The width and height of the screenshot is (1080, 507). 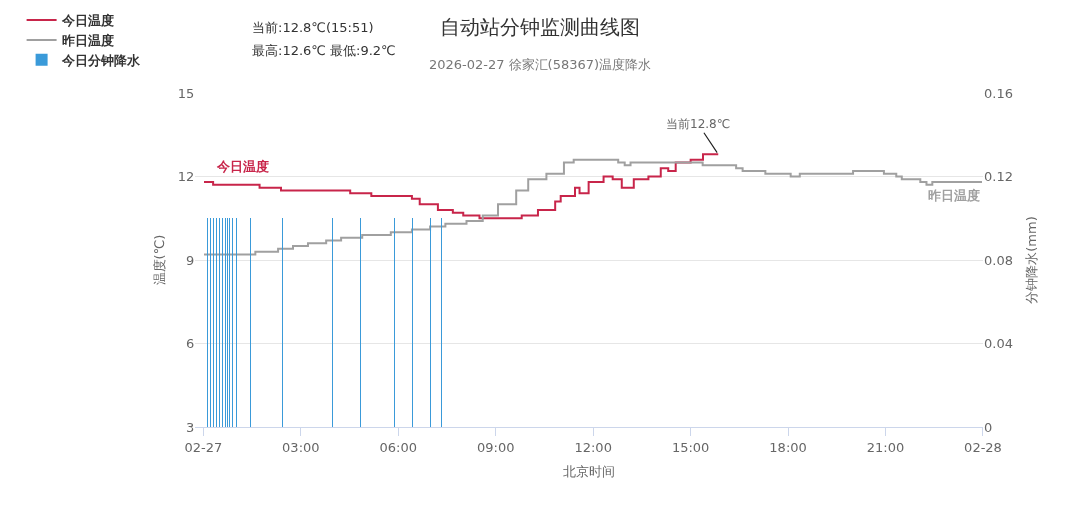 I want to click on y2-tick-label: 0, so click(x=988, y=427).